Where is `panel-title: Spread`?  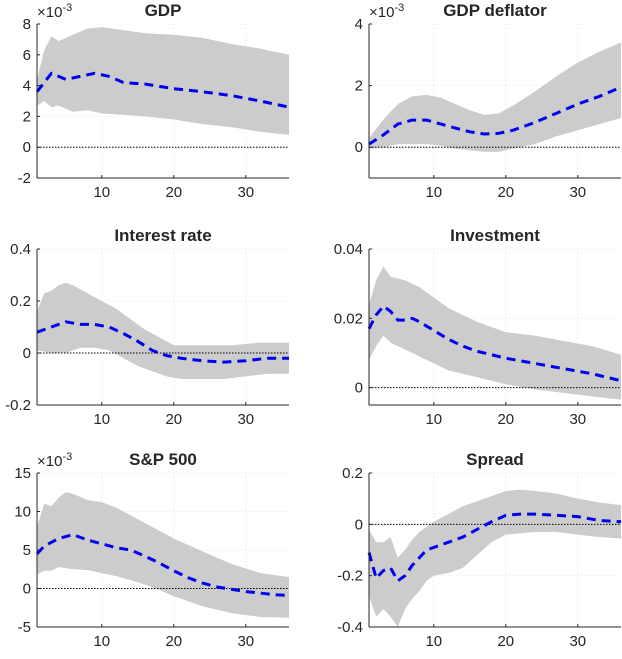 panel-title: Spread is located at coordinates (495, 459).